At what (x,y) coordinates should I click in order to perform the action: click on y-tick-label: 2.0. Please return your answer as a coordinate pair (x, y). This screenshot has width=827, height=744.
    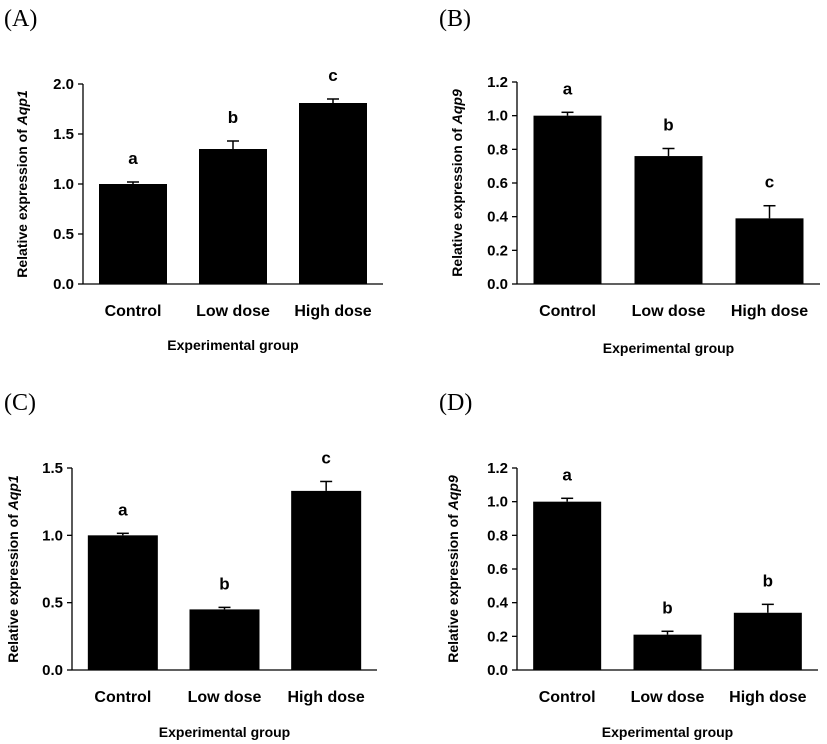
    Looking at the image, I should click on (63, 84).